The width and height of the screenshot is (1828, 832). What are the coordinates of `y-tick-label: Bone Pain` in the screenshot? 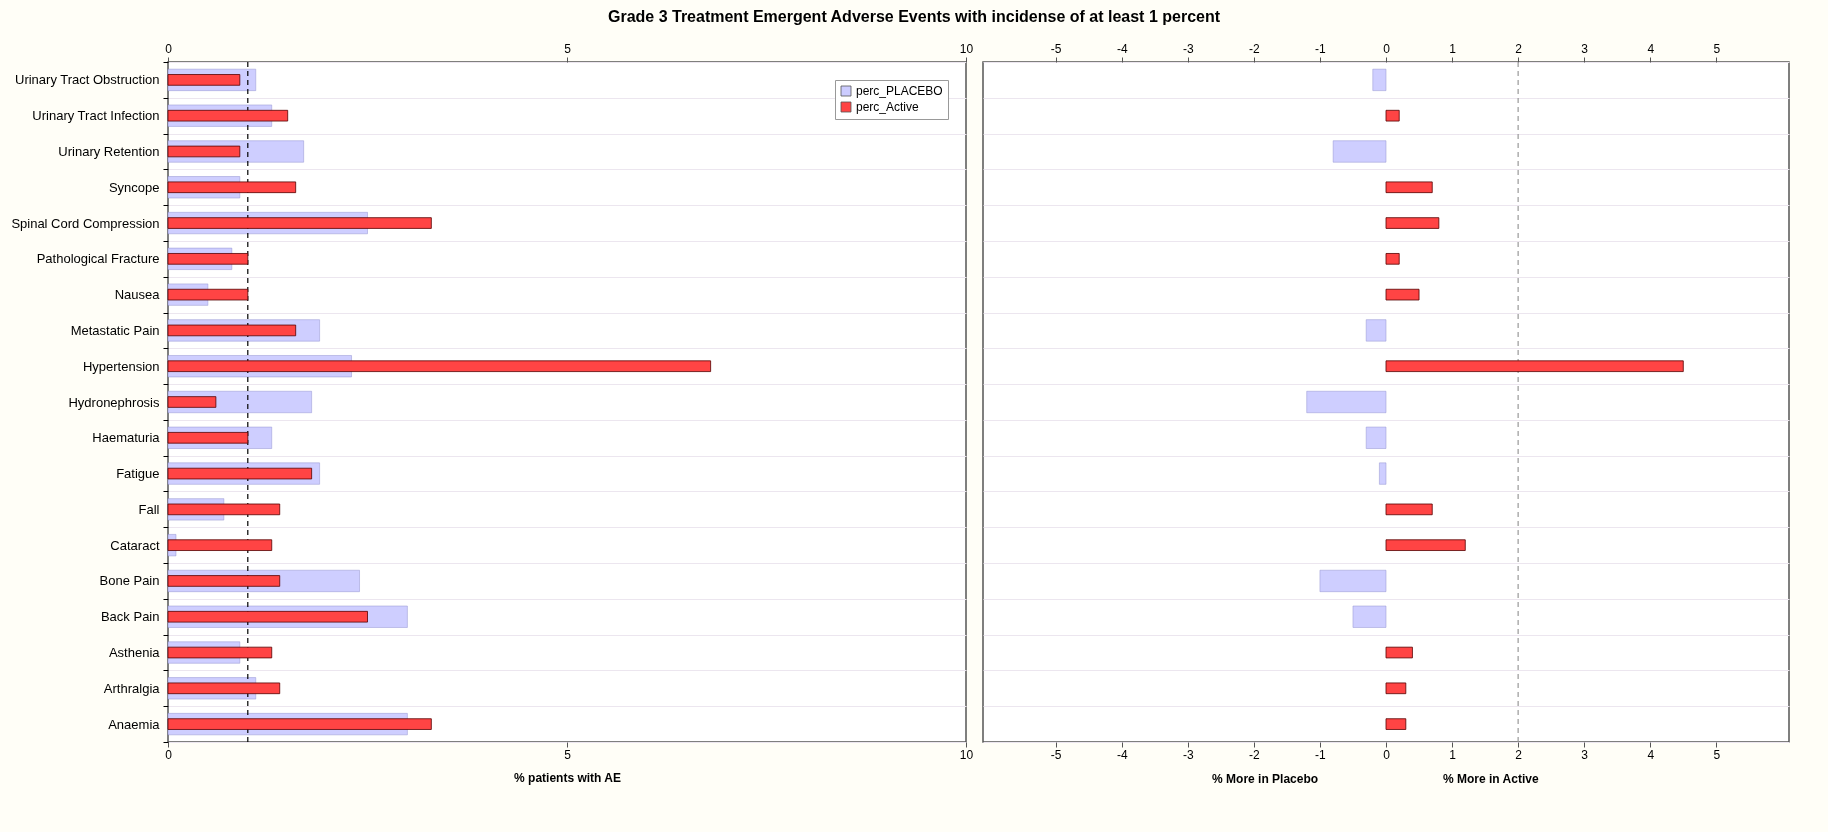 It's located at (129, 581).